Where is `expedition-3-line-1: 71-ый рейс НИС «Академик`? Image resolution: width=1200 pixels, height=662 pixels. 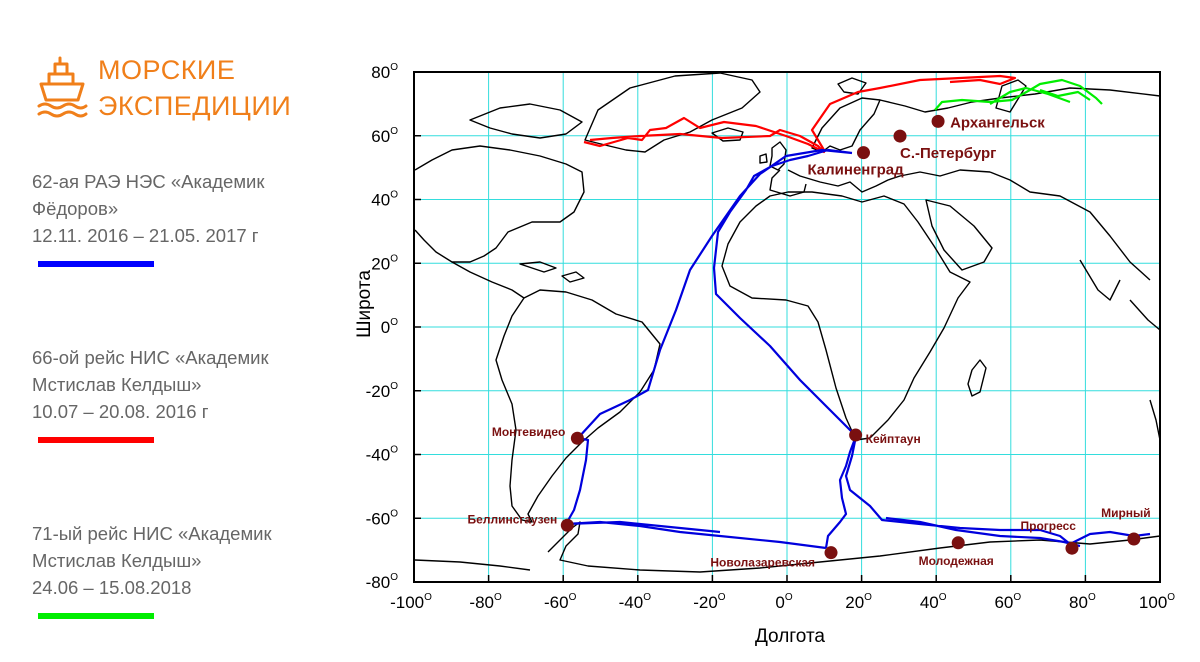
expedition-3-line-1: 71-ый рейс НИС «Академик is located at coordinates (152, 533).